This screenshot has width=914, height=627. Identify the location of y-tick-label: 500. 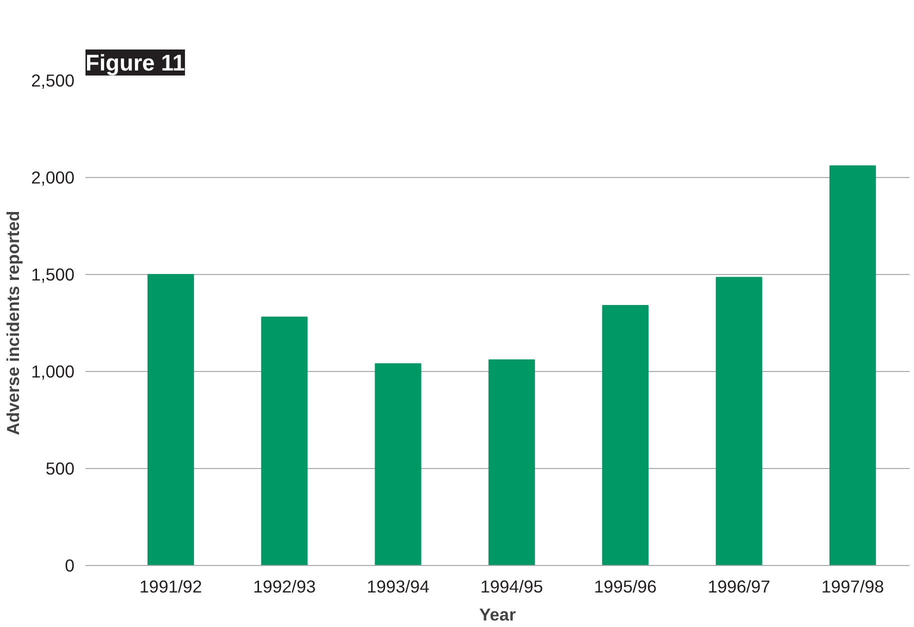
(60, 468).